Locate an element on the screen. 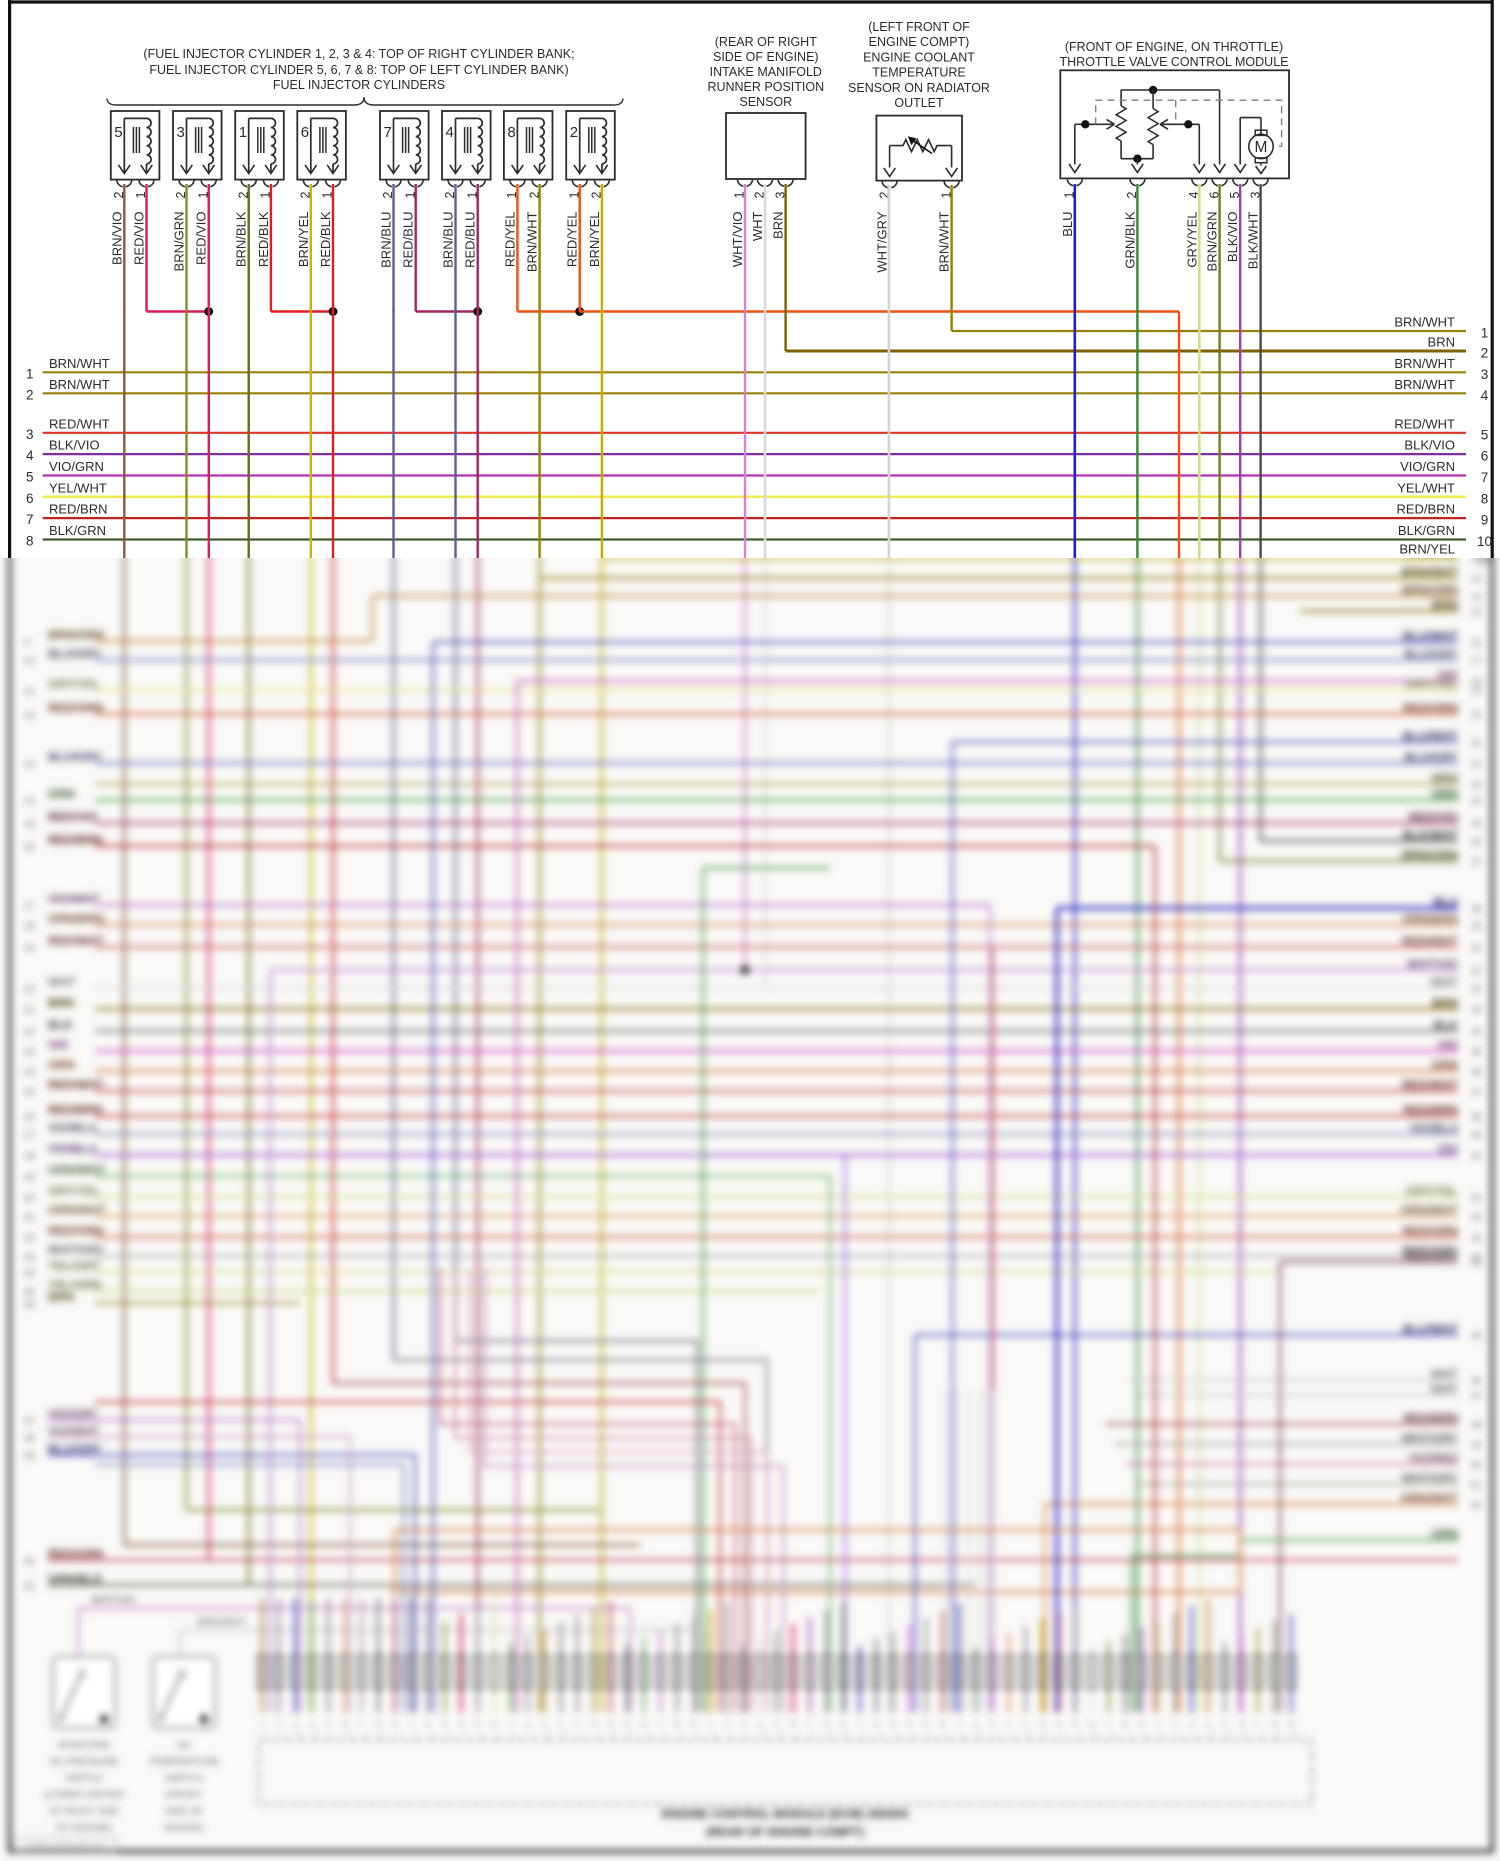 The width and height of the screenshot is (1500, 1861). svg-text: VIO/GRN is located at coordinates (1427, 466).